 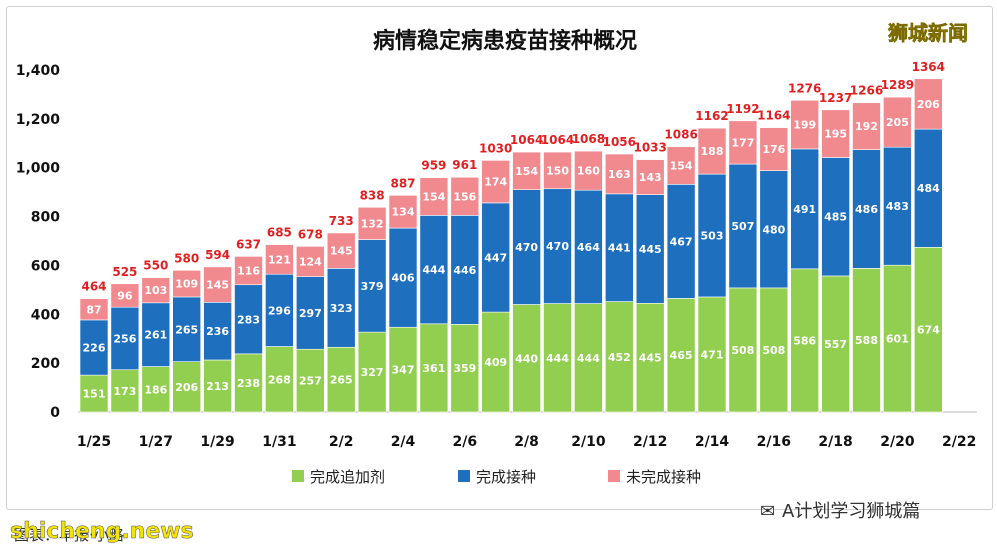 I want to click on legend-swatch-completed, so click(x=464, y=476).